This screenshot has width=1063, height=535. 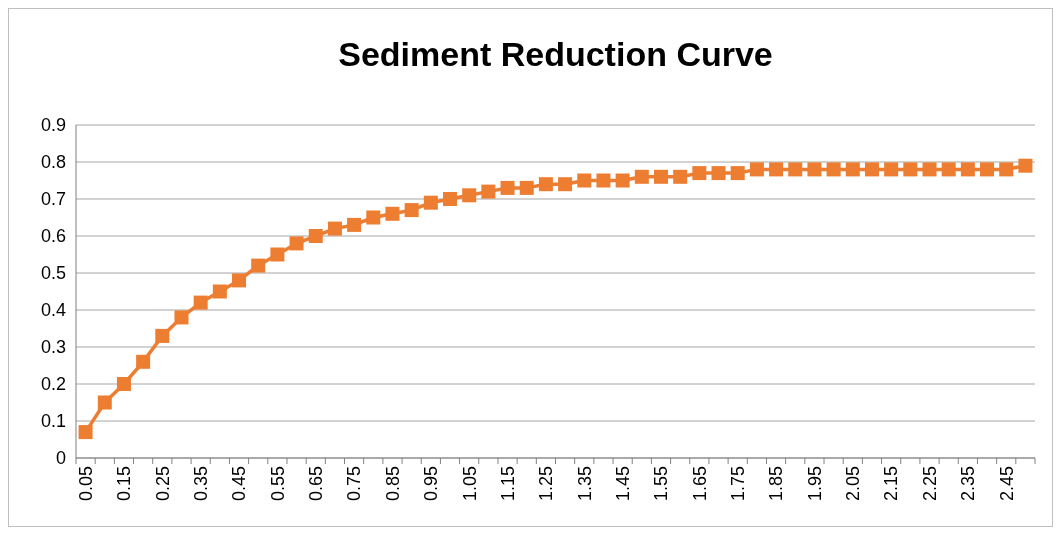 What do you see at coordinates (53, 310) in the screenshot?
I see `y-tick-label: 0.4` at bounding box center [53, 310].